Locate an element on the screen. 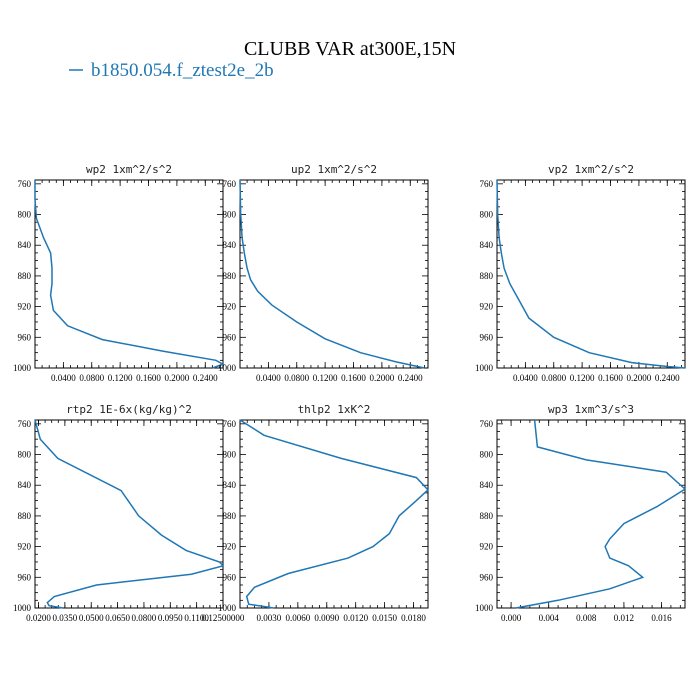 This screenshot has height=700, width=700. legend-label: b1850.054.f_ztest2e_2b is located at coordinates (182, 70).